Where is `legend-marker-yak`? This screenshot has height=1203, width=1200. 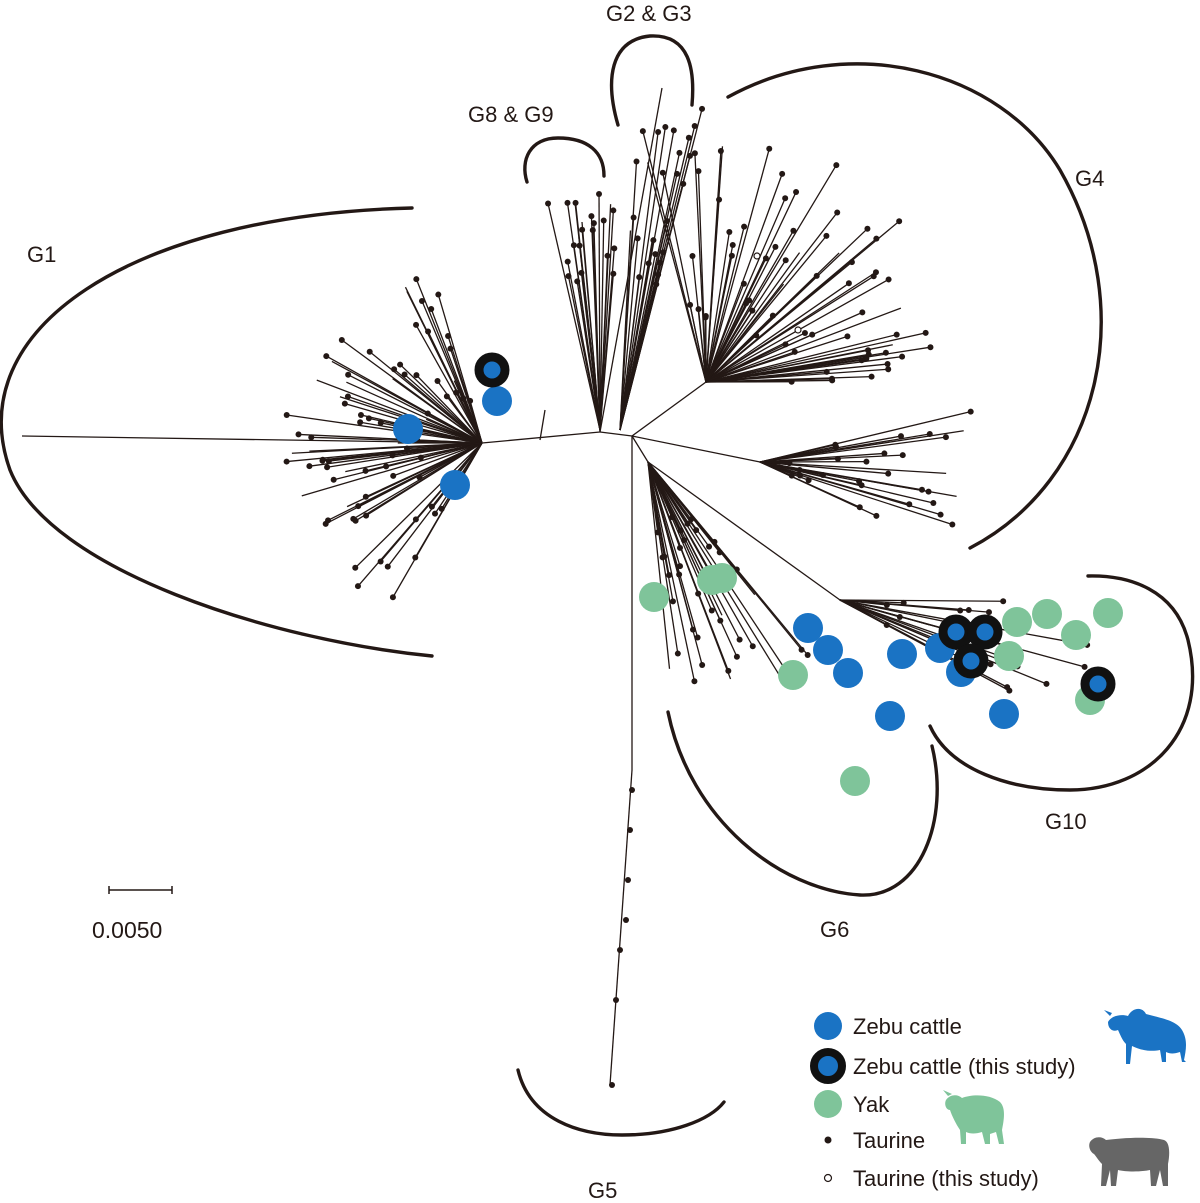 legend-marker-yak is located at coordinates (828, 1104).